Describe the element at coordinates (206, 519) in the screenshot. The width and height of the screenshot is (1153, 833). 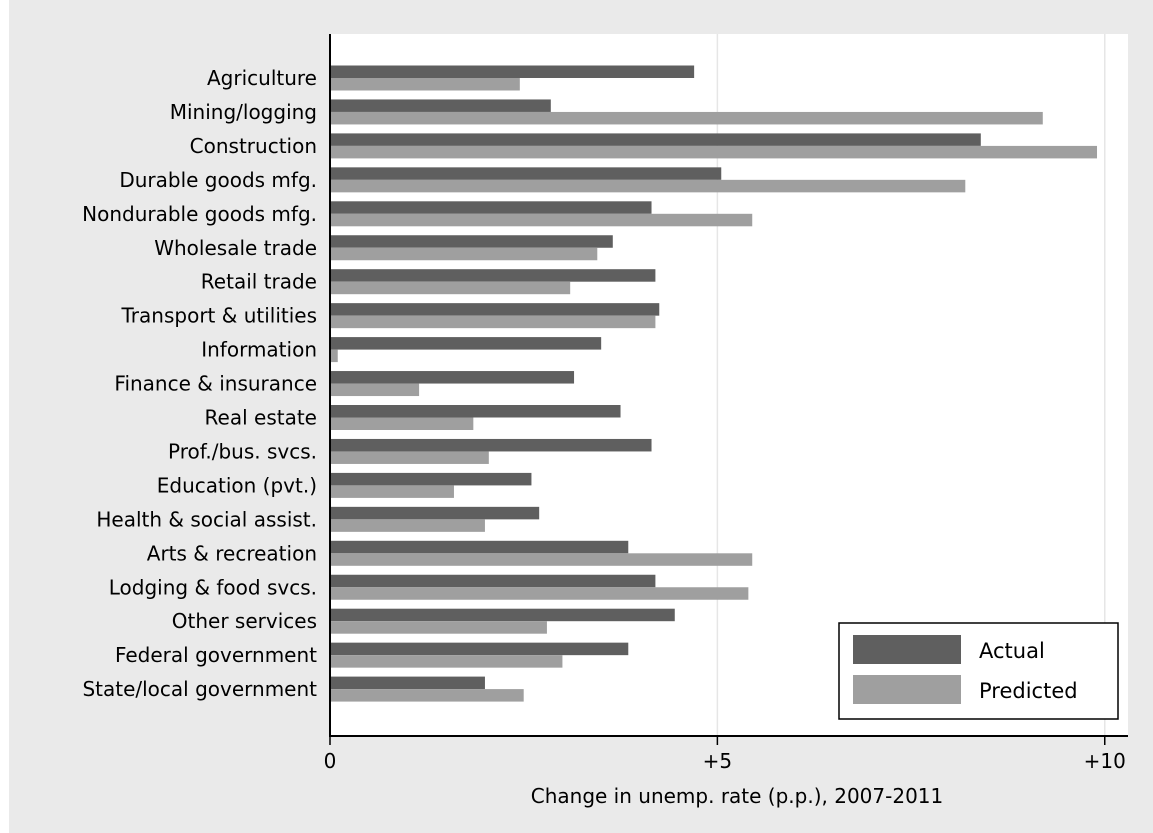
I see `category-label: Health & social assist.` at that location.